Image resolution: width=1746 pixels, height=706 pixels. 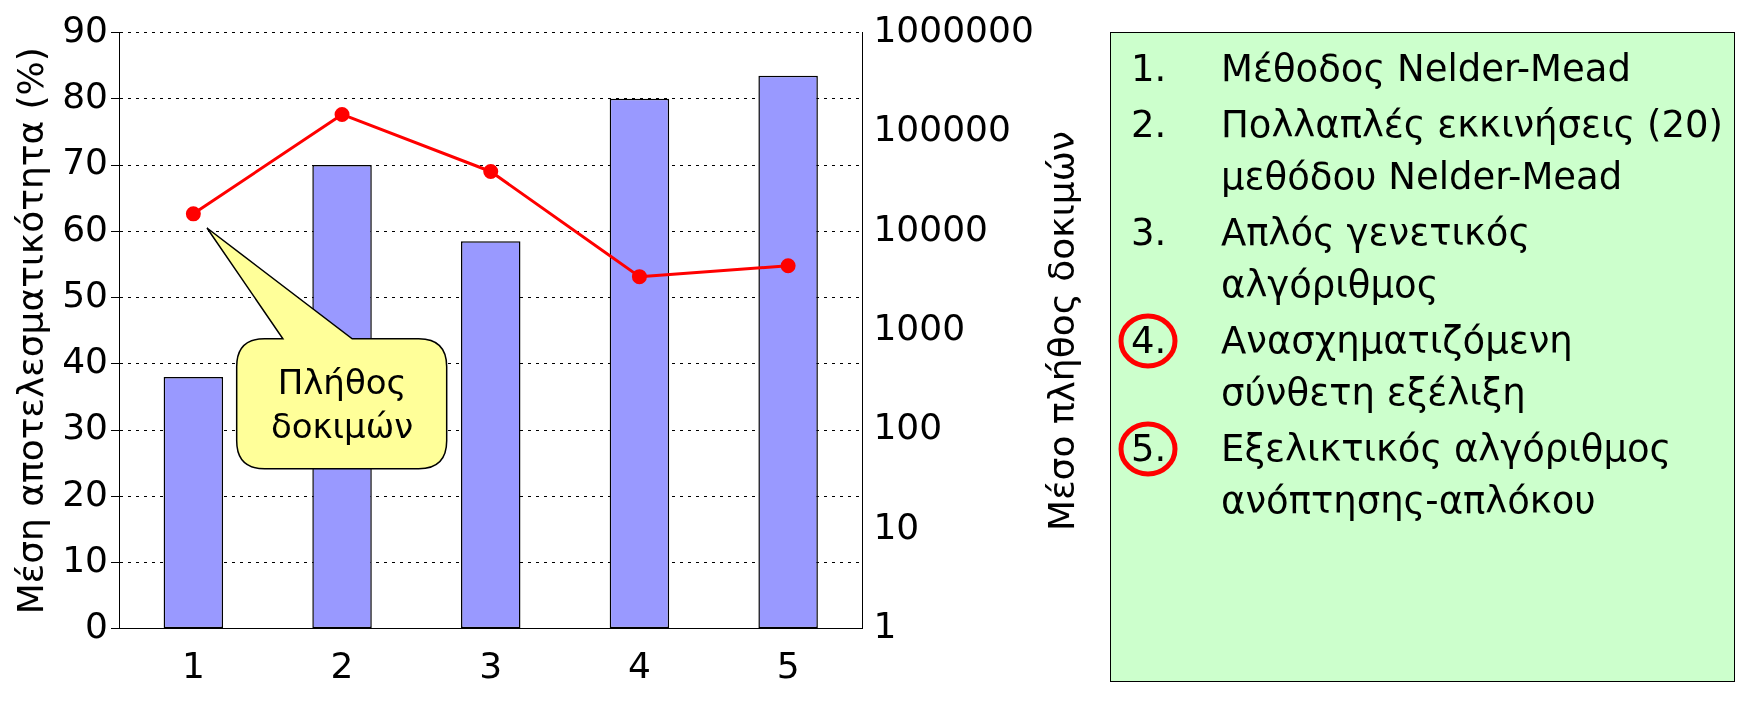 I want to click on y2-tick-label: 10, so click(x=896, y=526).